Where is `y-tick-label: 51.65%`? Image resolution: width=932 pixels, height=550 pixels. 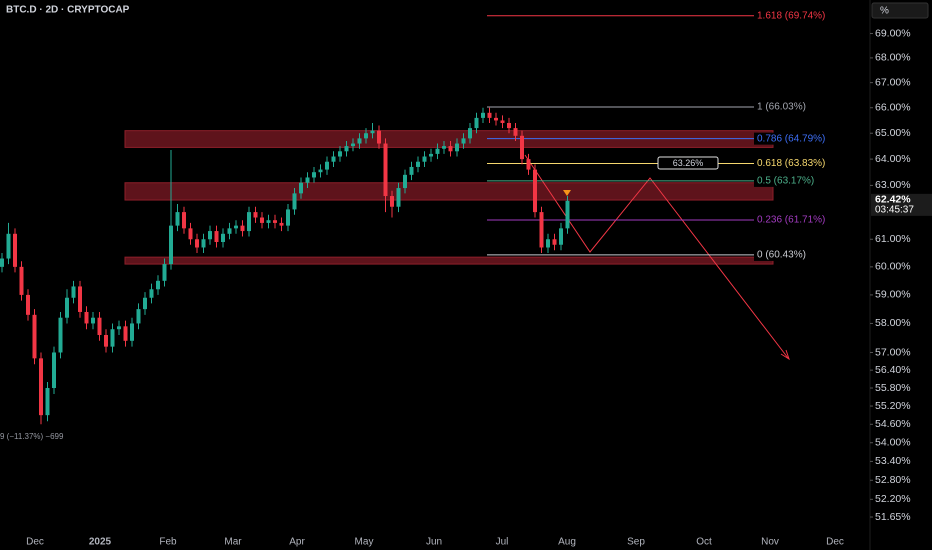
y-tick-label: 51.65% is located at coordinates (893, 517).